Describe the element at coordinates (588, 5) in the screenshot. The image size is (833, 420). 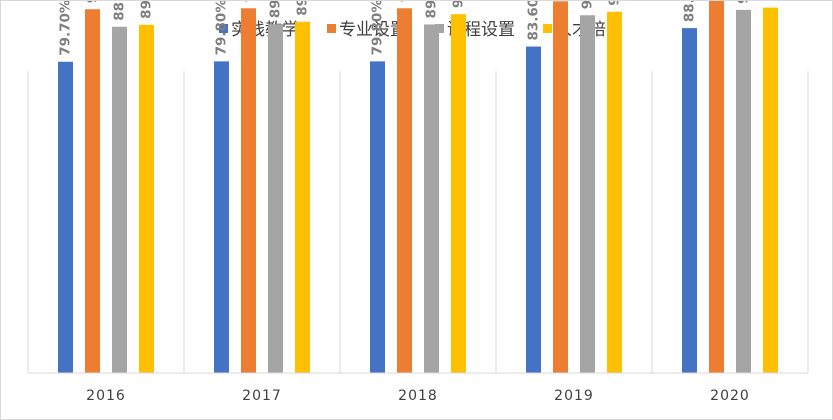
I see `data-label: 91.61%` at that location.